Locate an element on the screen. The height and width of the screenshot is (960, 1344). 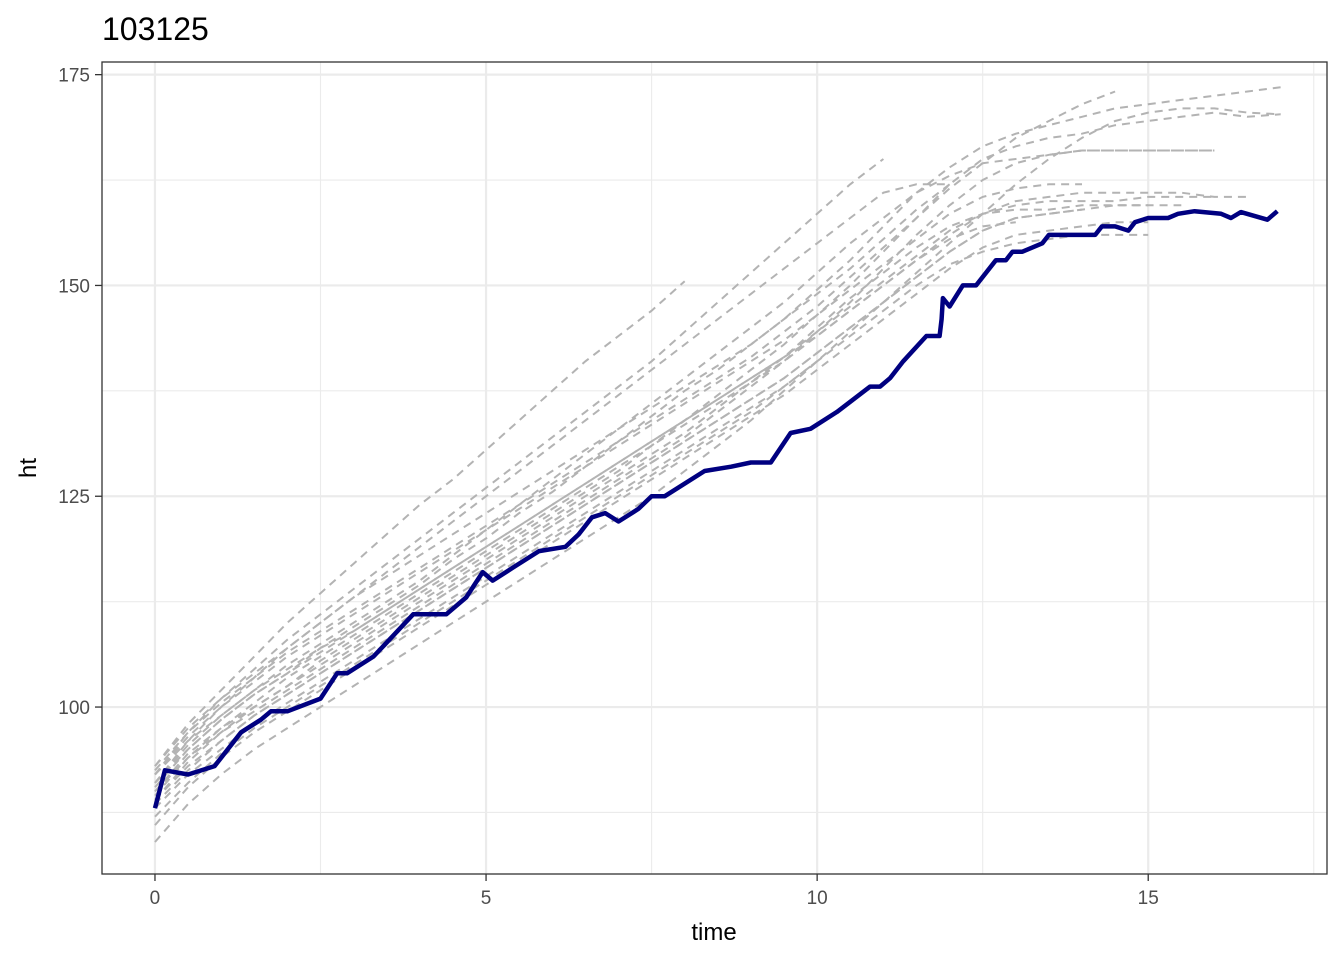
y-tick-label: 100 is located at coordinates (74, 708).